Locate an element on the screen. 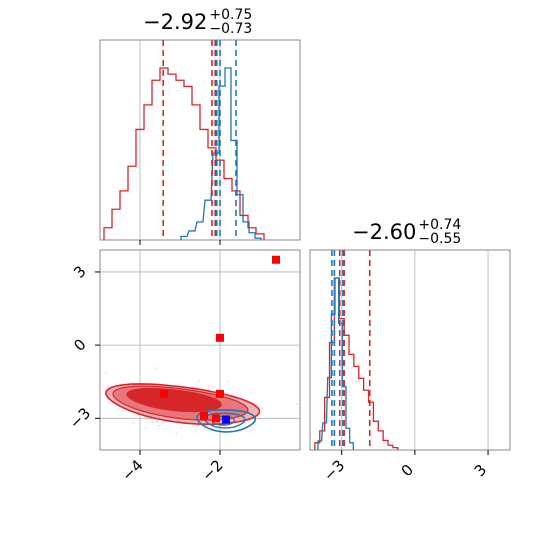  param2-title: −2.60 +0.74 −0.55 is located at coordinates (406, 232).